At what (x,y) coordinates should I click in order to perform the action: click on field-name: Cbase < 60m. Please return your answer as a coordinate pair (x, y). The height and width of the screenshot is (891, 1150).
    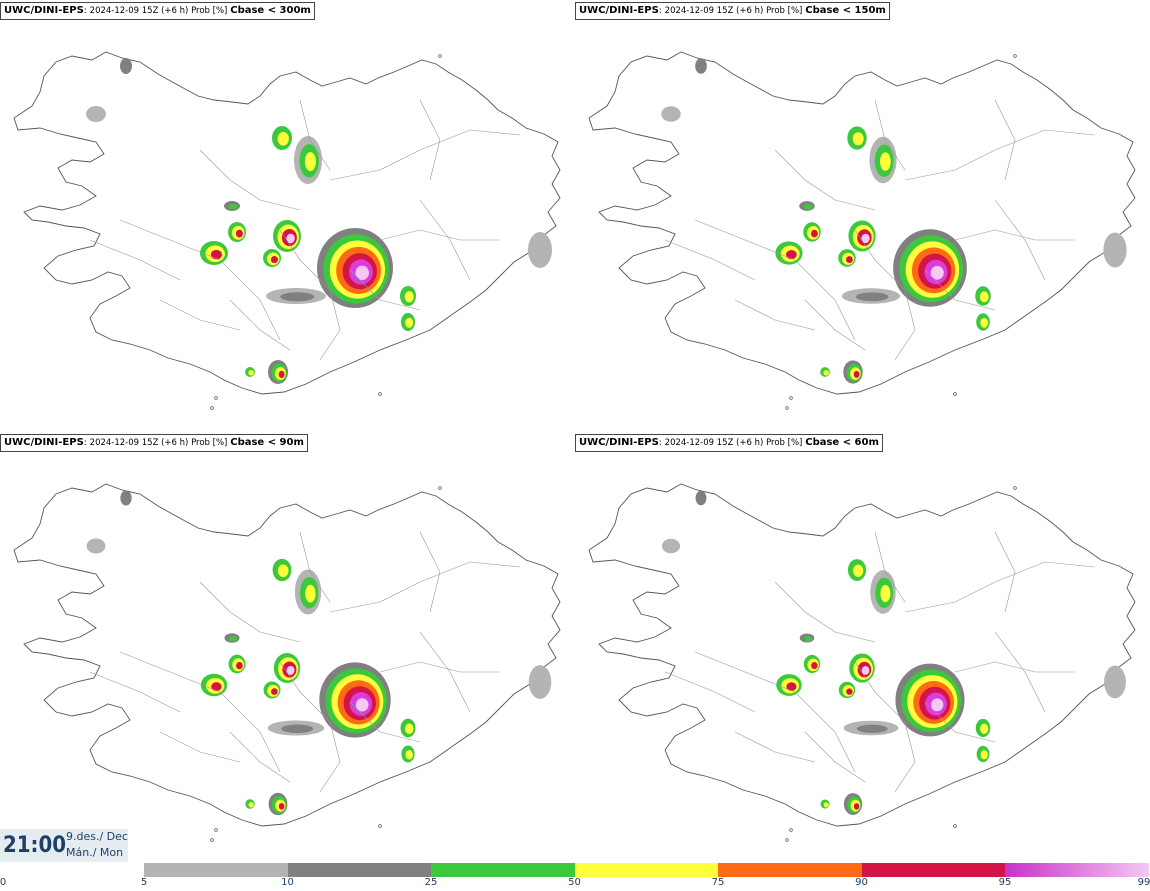
    Looking at the image, I should click on (842, 442).